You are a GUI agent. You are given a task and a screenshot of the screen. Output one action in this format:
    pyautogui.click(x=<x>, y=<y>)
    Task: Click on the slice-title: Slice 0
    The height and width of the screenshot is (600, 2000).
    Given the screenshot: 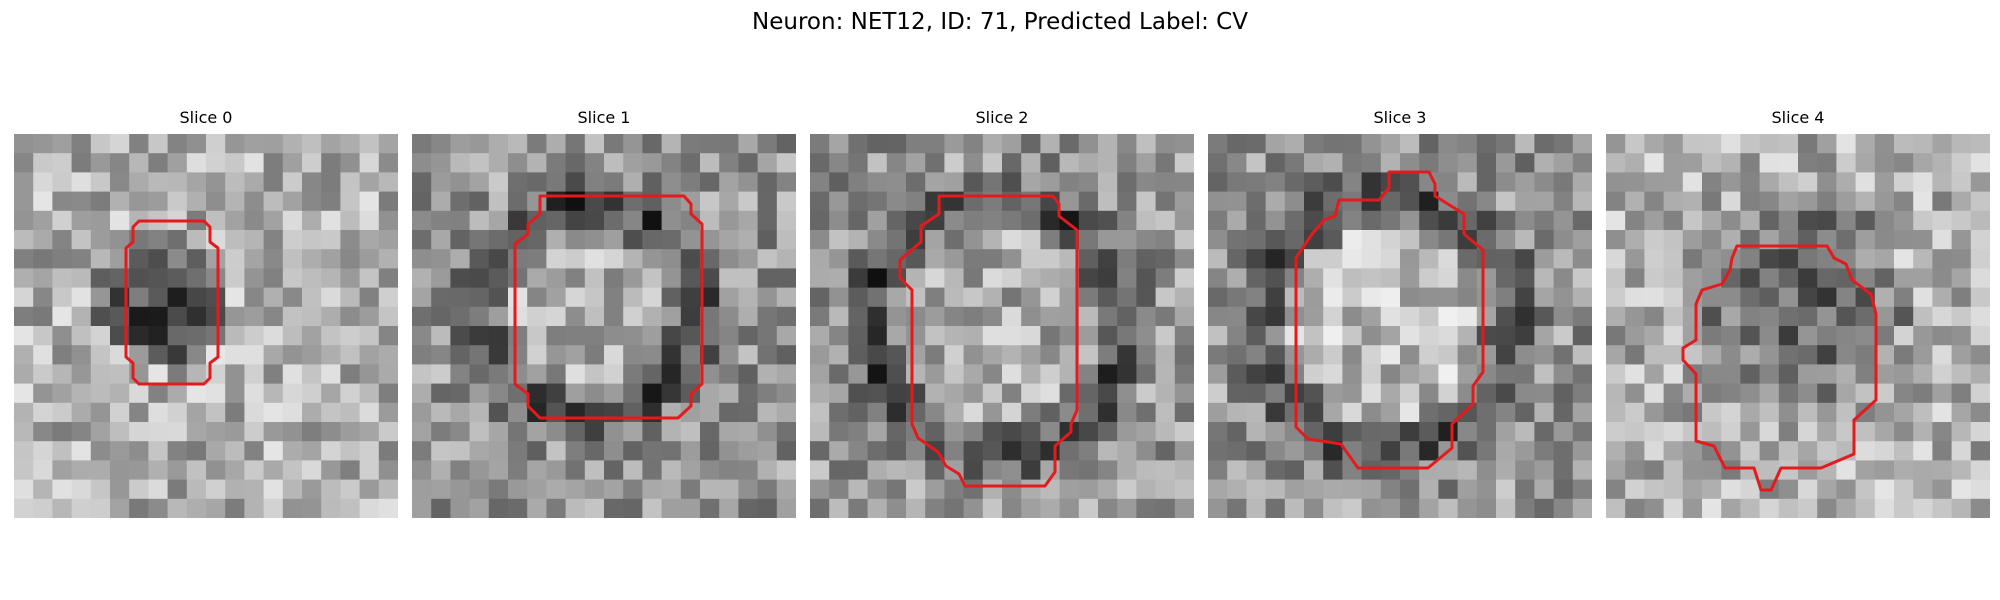 What is the action you would take?
    pyautogui.click(x=206, y=117)
    